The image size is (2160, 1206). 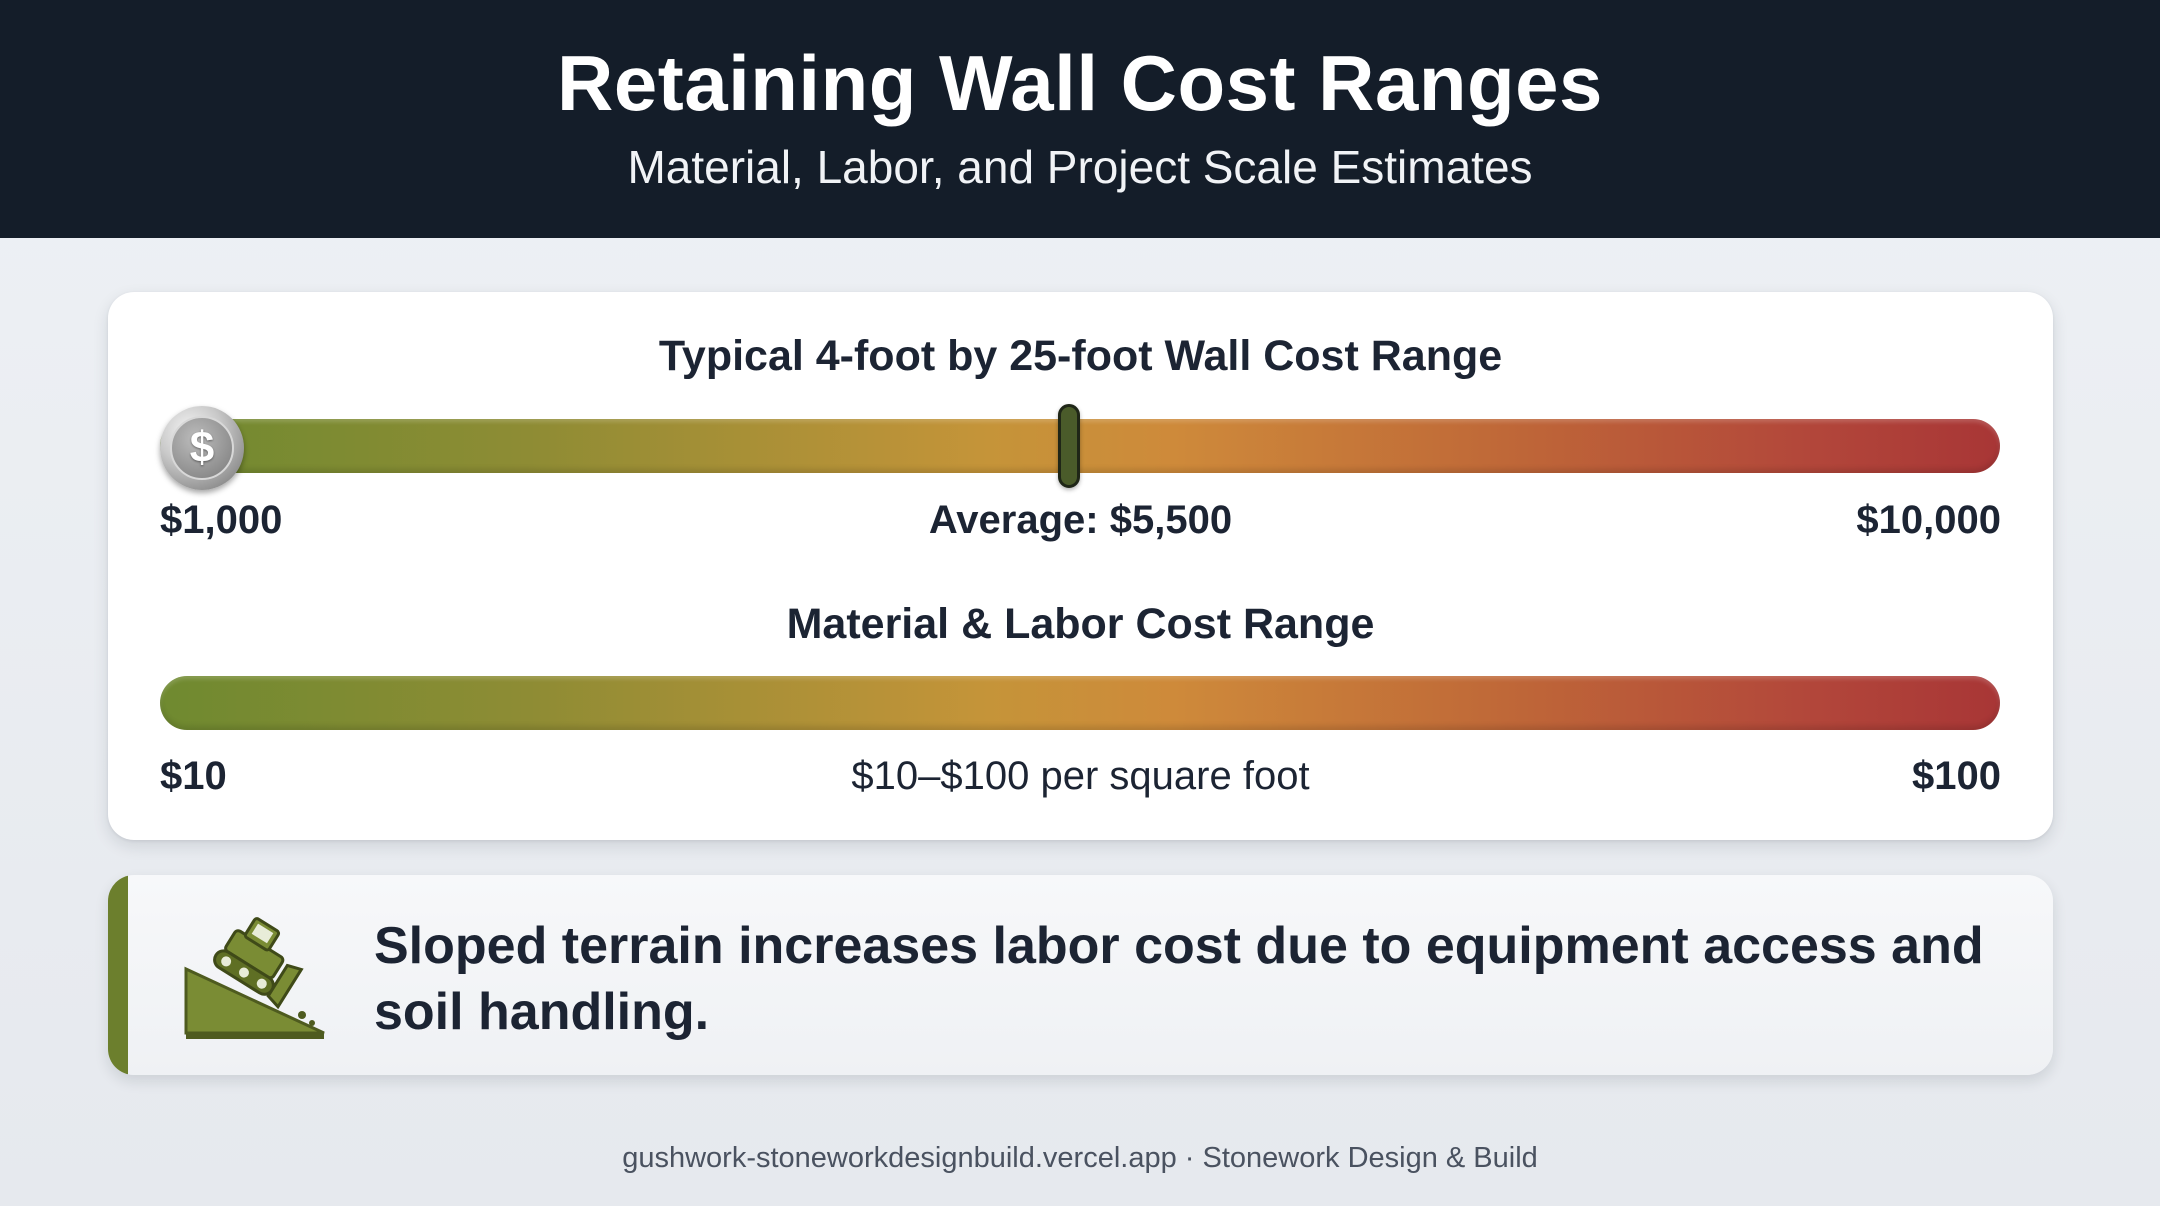 What do you see at coordinates (118, 975) in the screenshot?
I see `note-accent-stripe` at bounding box center [118, 975].